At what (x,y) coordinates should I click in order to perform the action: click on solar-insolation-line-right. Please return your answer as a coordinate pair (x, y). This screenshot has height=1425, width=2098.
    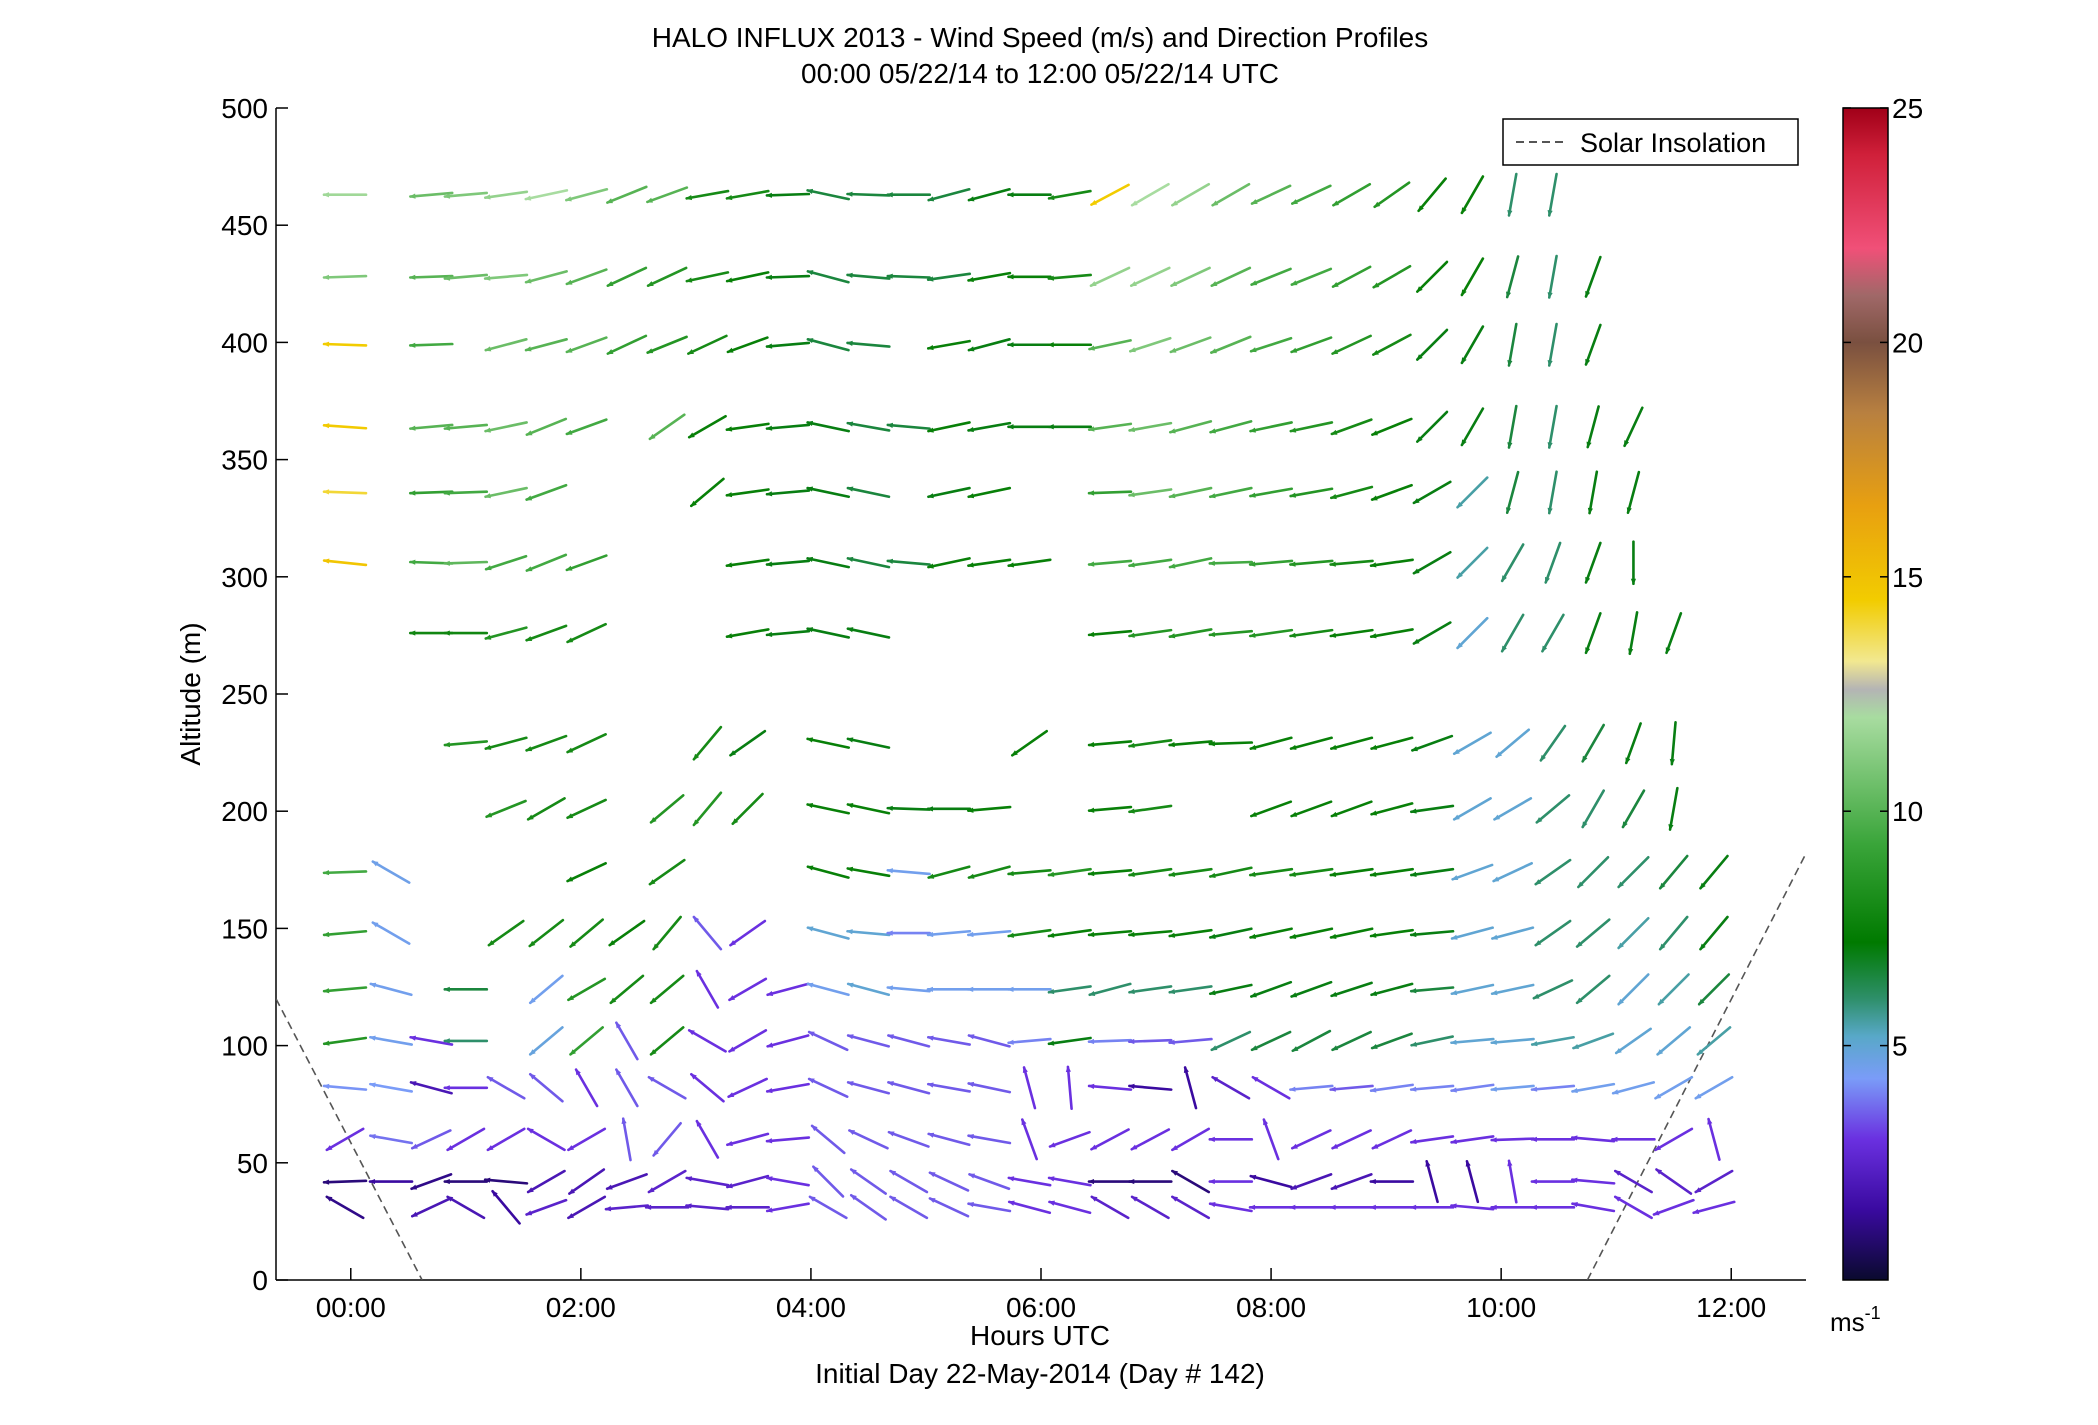
    Looking at the image, I should click on (1696, 1066).